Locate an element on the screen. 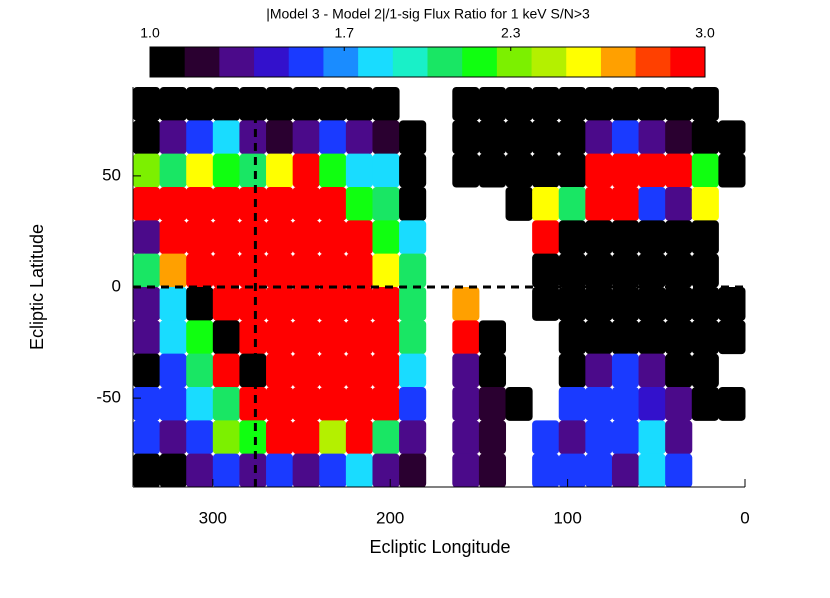 The height and width of the screenshot is (598, 830). colorbar-tick-label: 1.7 is located at coordinates (345, 33).